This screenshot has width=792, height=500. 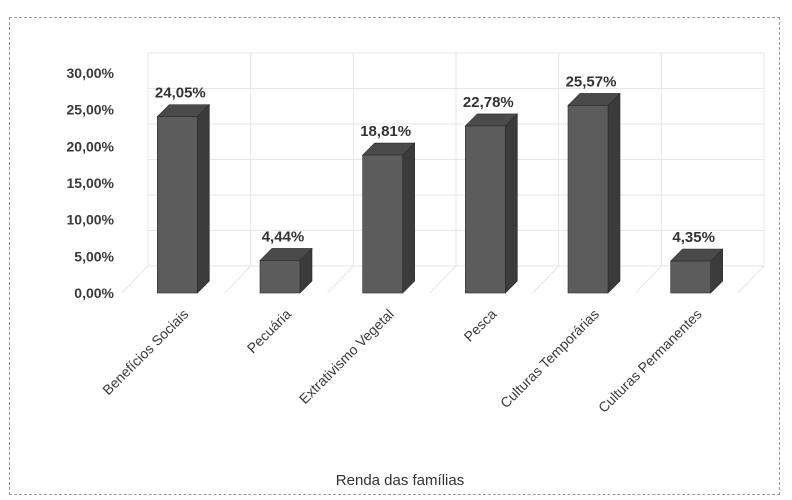 What do you see at coordinates (94, 293) in the screenshot?
I see `y-tick-label: 0,00%` at bounding box center [94, 293].